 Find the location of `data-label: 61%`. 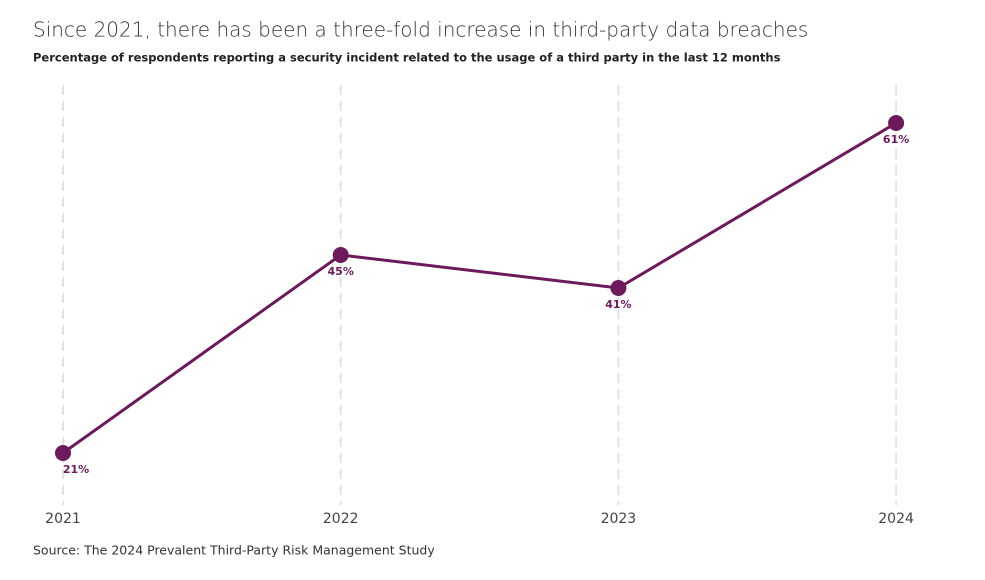

data-label: 61% is located at coordinates (896, 139).